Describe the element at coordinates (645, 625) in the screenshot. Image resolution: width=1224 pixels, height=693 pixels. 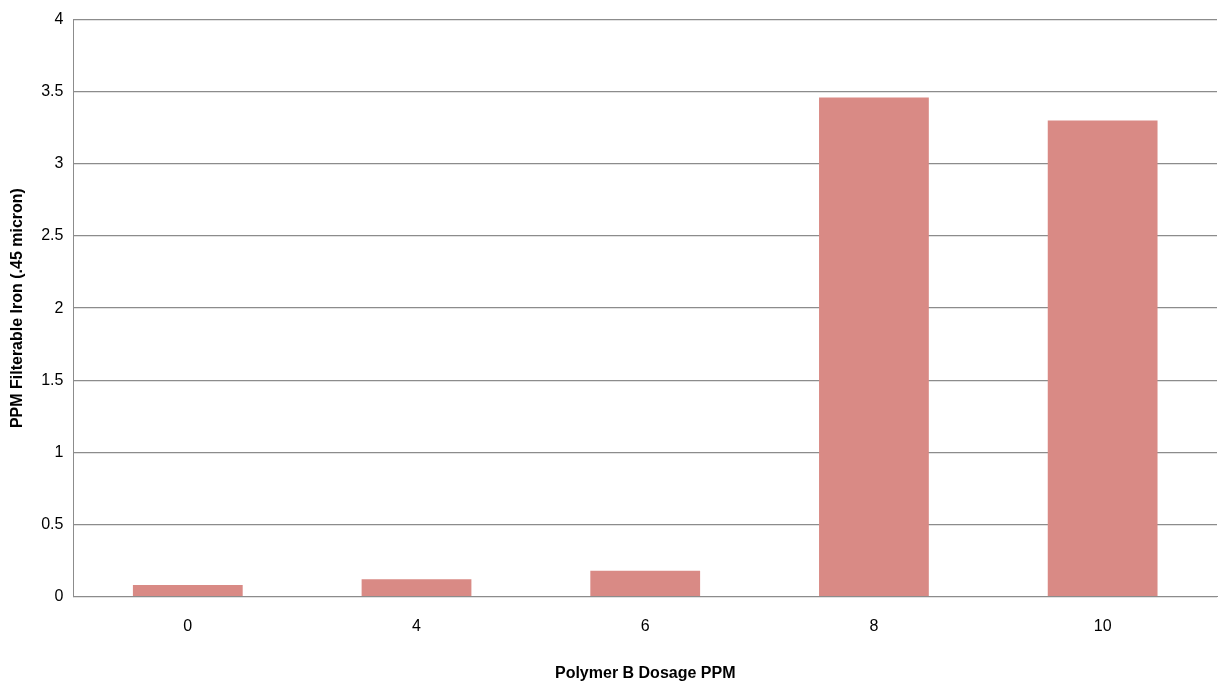
I see `x-tick-label: 6` at that location.